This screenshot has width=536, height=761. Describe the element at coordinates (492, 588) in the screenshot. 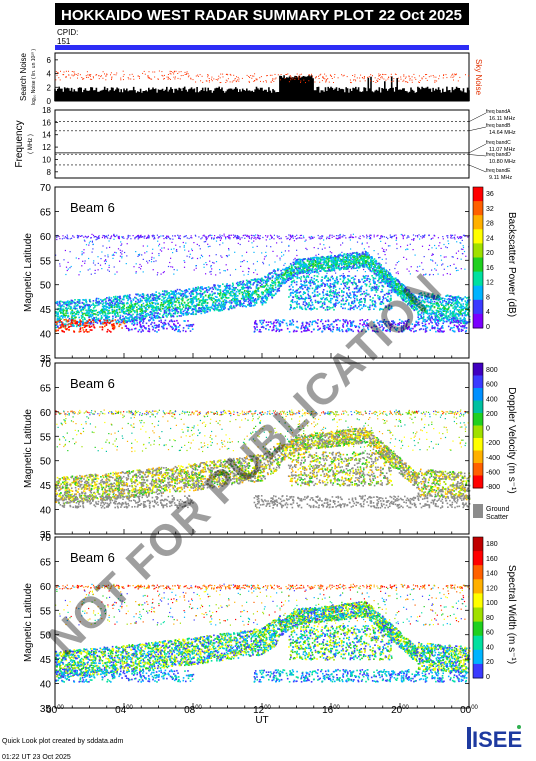

I see `colorbar-tick-label: 120` at that location.